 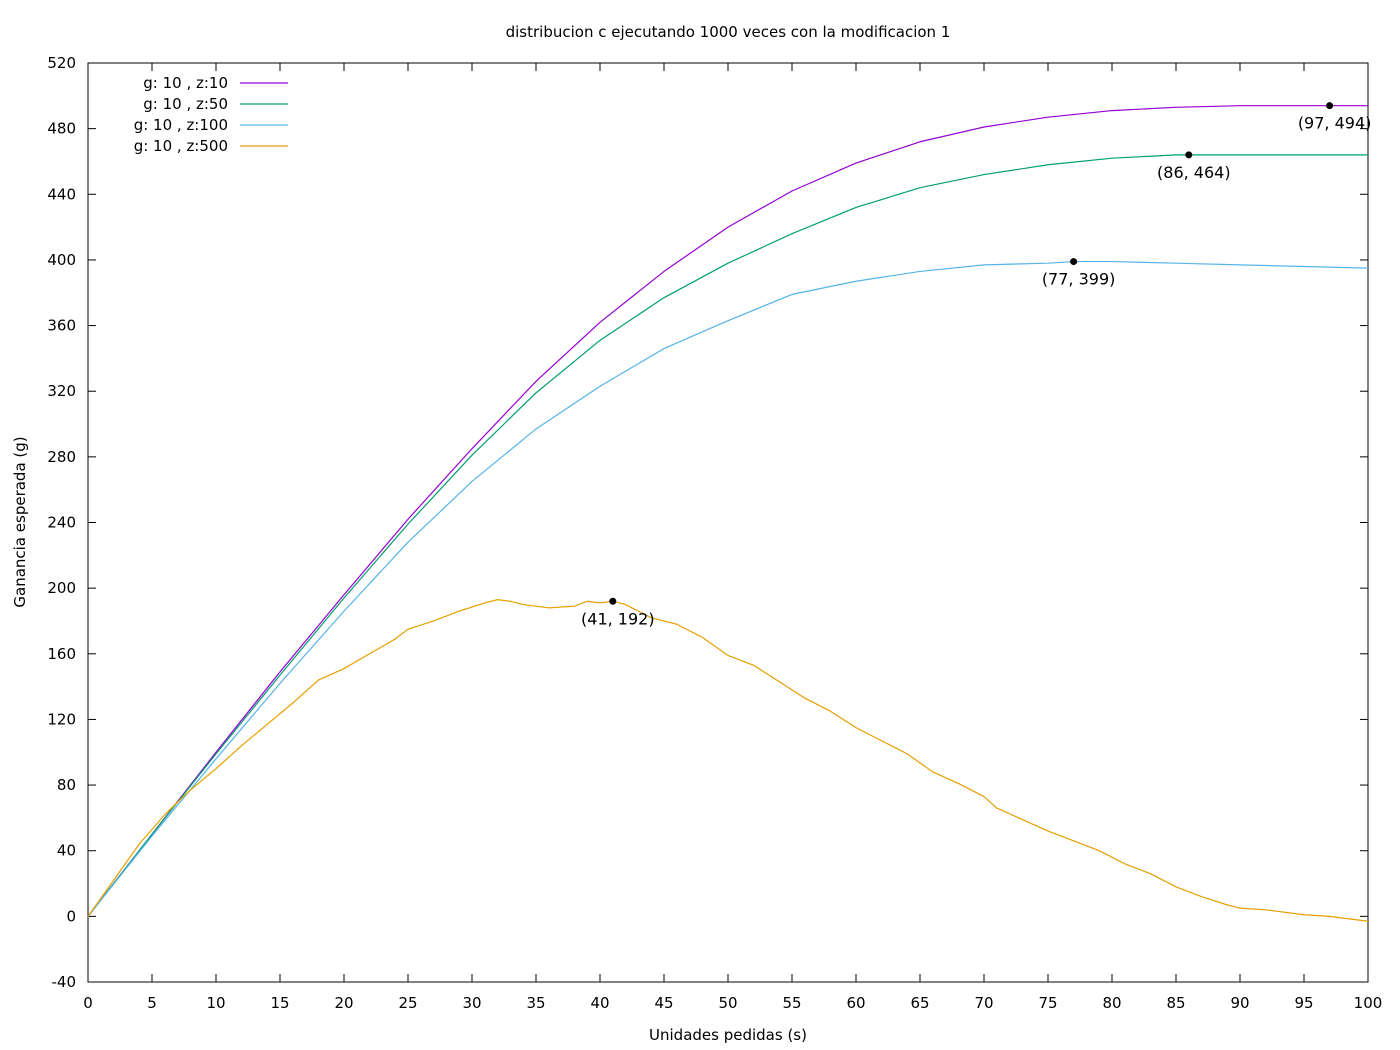 What do you see at coordinates (61, 523) in the screenshot?
I see `y-tick-label: 240` at bounding box center [61, 523].